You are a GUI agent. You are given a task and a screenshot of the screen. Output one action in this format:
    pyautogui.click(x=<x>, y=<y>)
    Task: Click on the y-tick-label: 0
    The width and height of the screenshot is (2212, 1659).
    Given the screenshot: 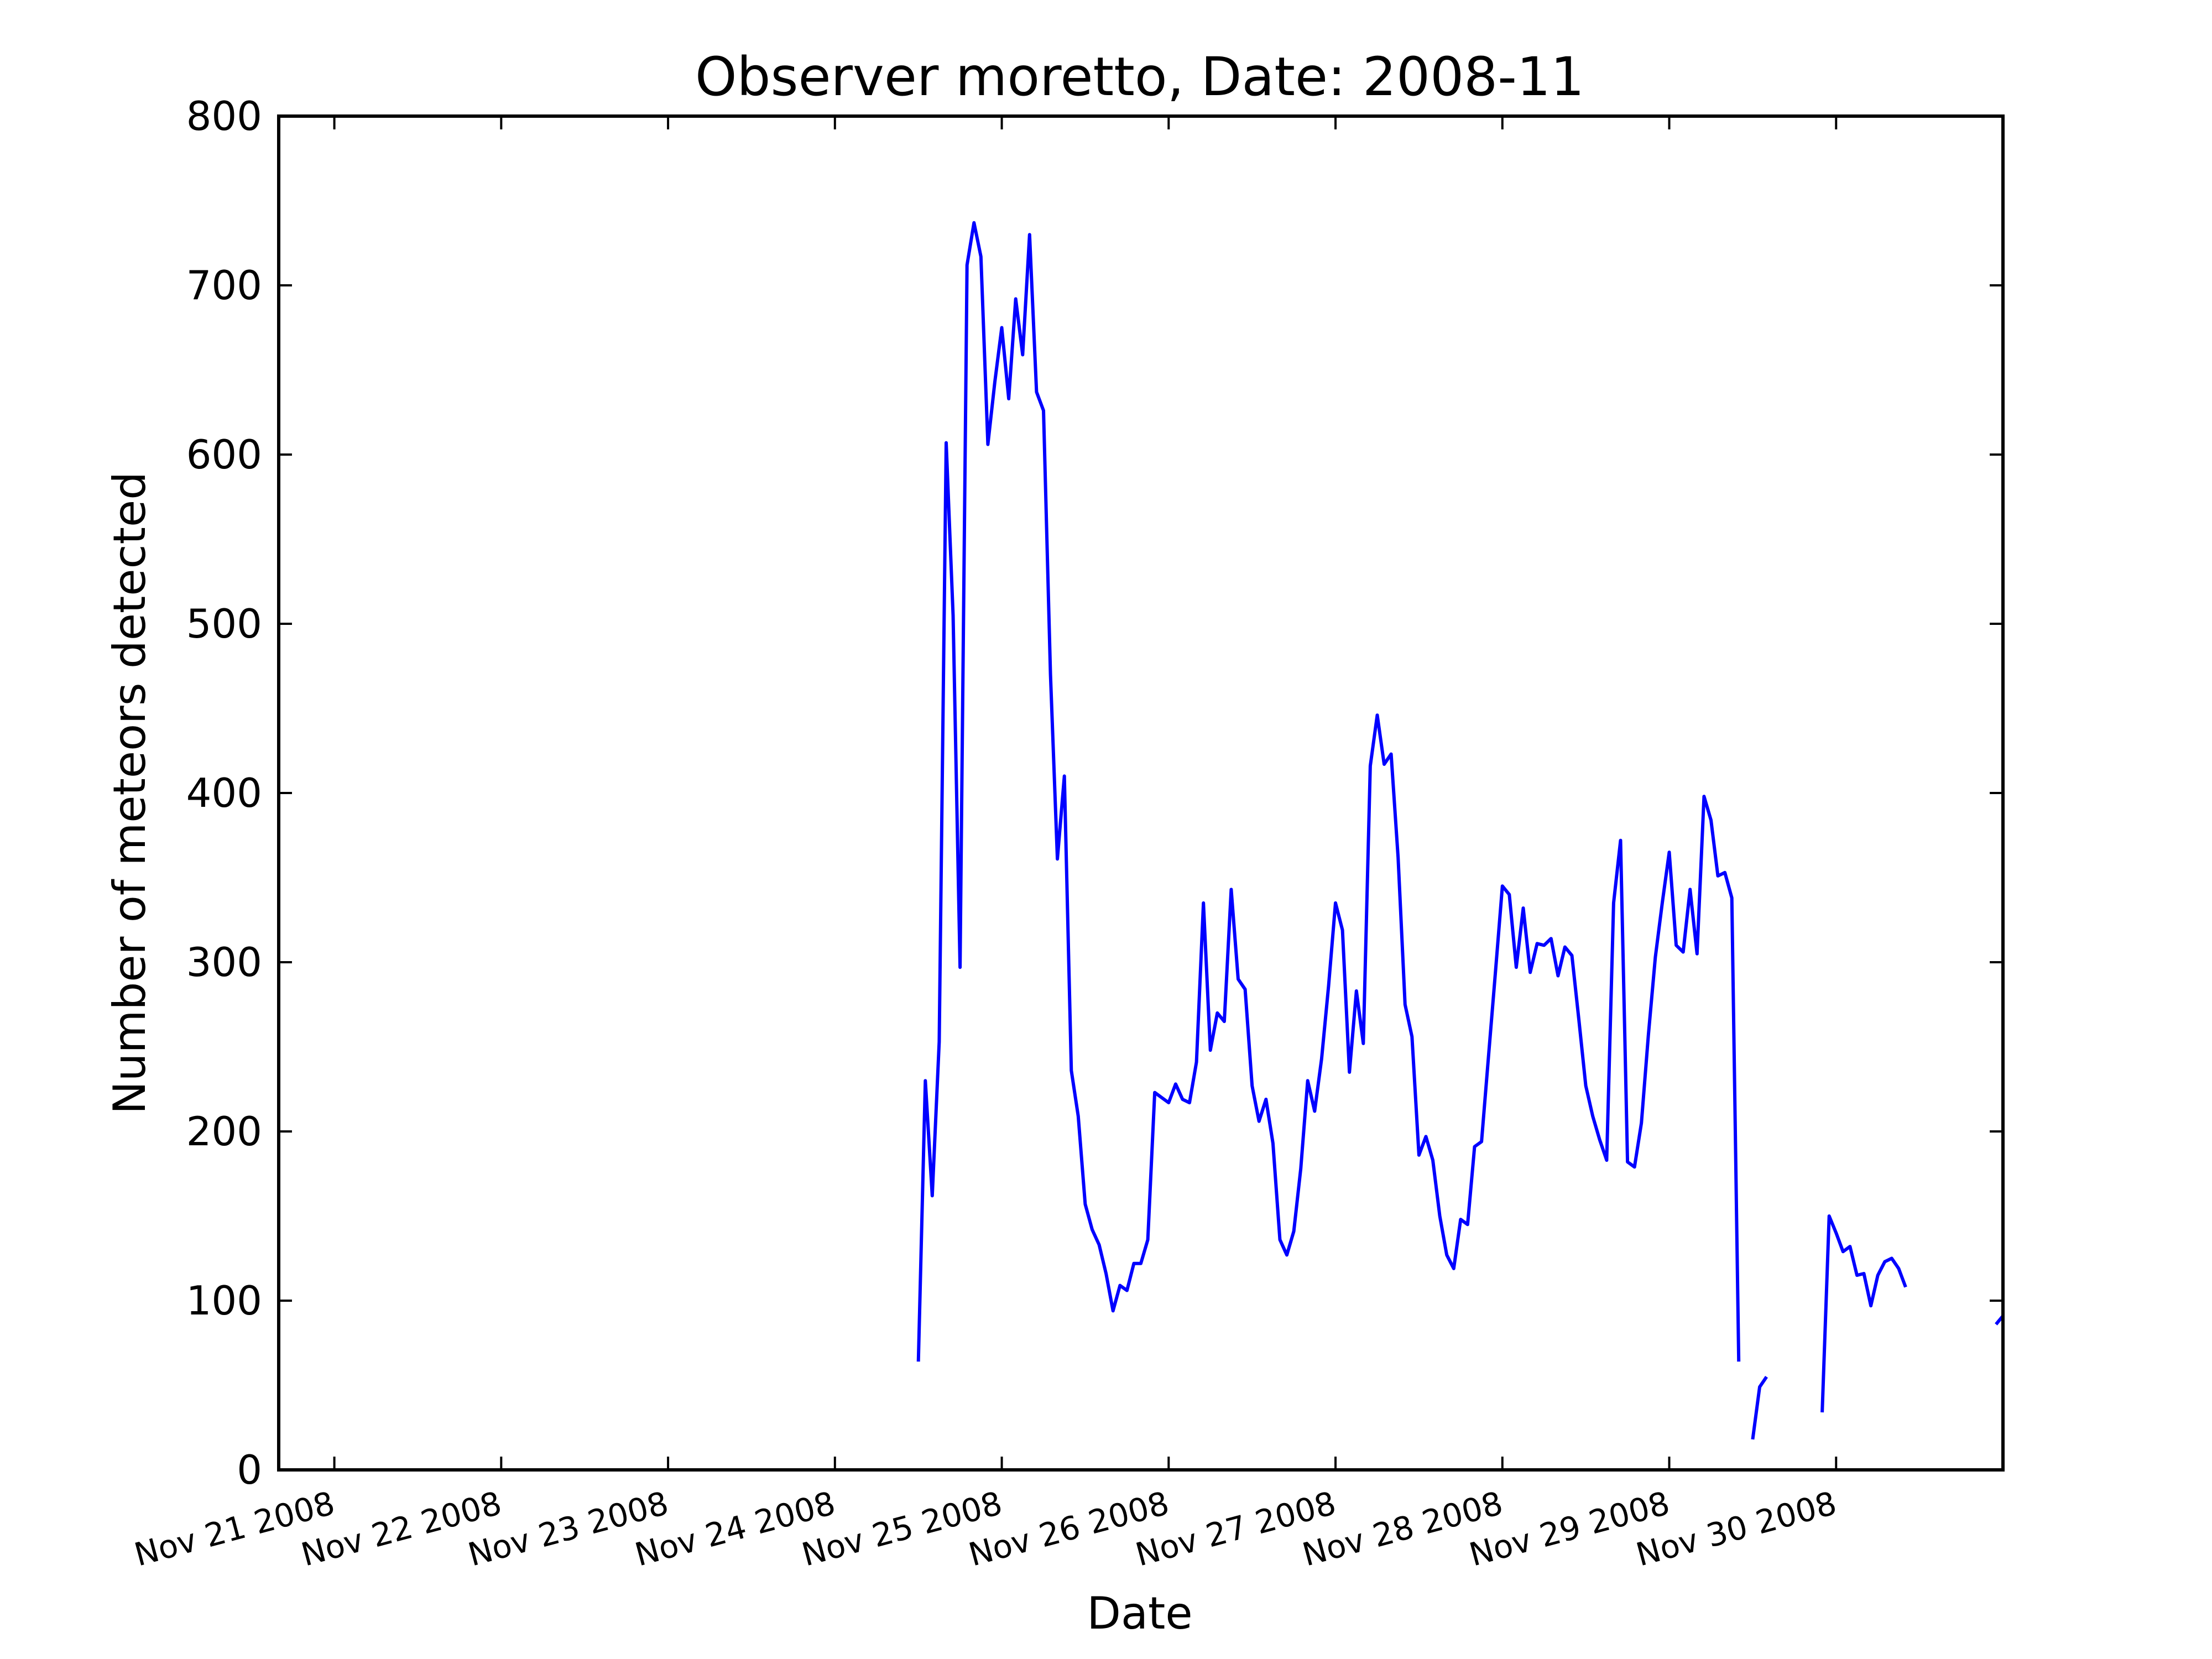 What is the action you would take?
    pyautogui.click(x=250, y=1470)
    